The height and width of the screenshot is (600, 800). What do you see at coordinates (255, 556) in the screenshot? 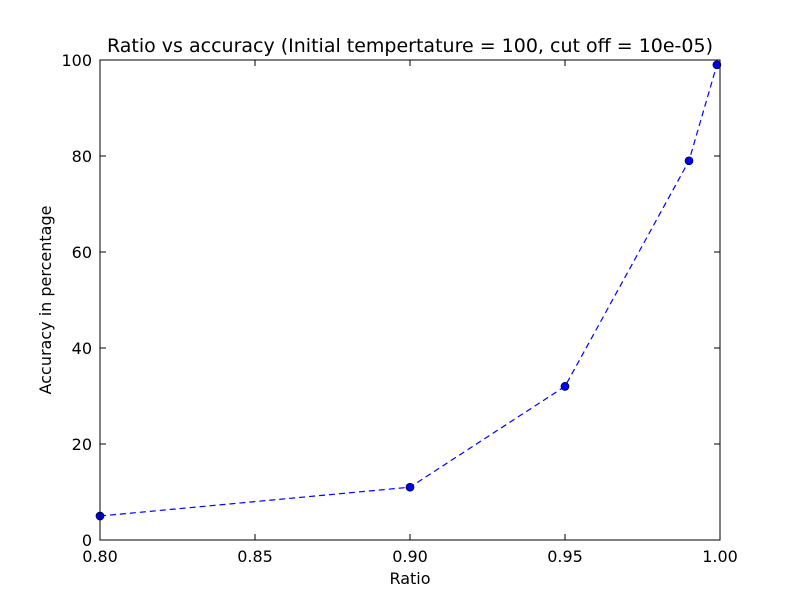
I see `x-tick-label: 0.85` at bounding box center [255, 556].